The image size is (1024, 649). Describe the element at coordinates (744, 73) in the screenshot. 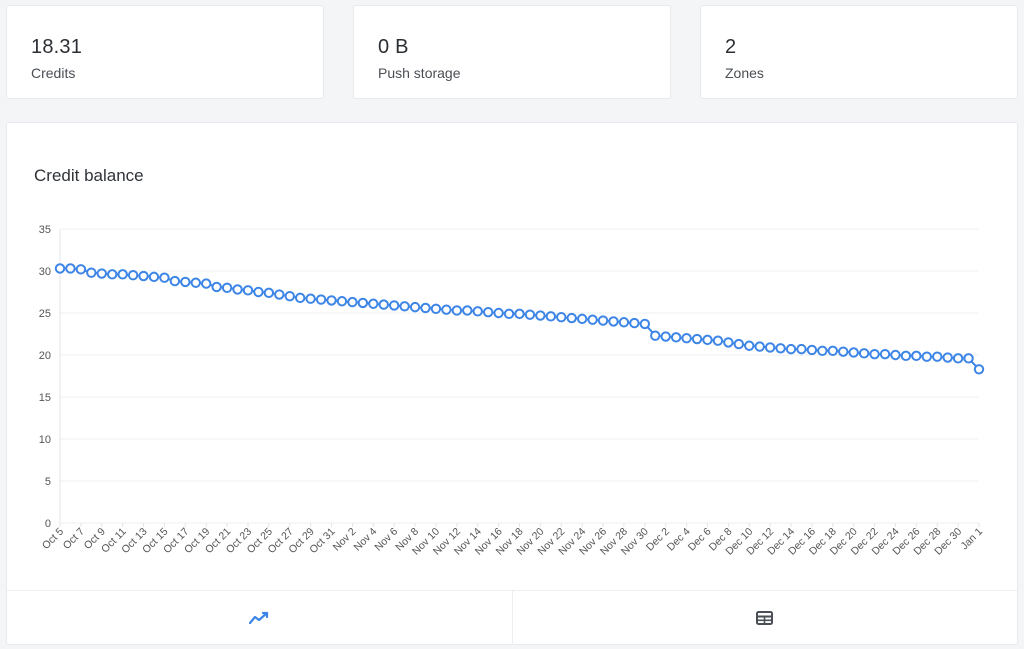

I see `zones-label: Zones` at that location.